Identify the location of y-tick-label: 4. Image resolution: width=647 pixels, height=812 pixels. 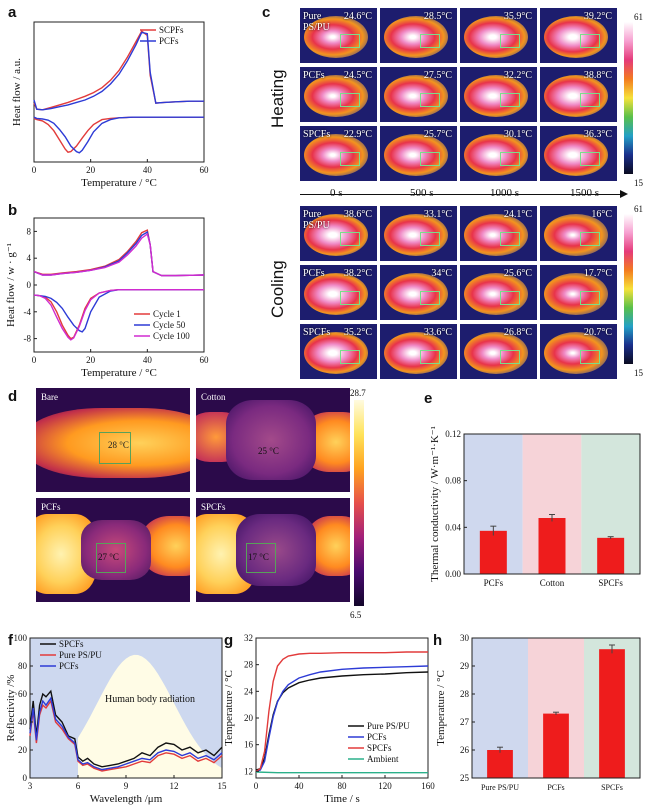
(29, 258).